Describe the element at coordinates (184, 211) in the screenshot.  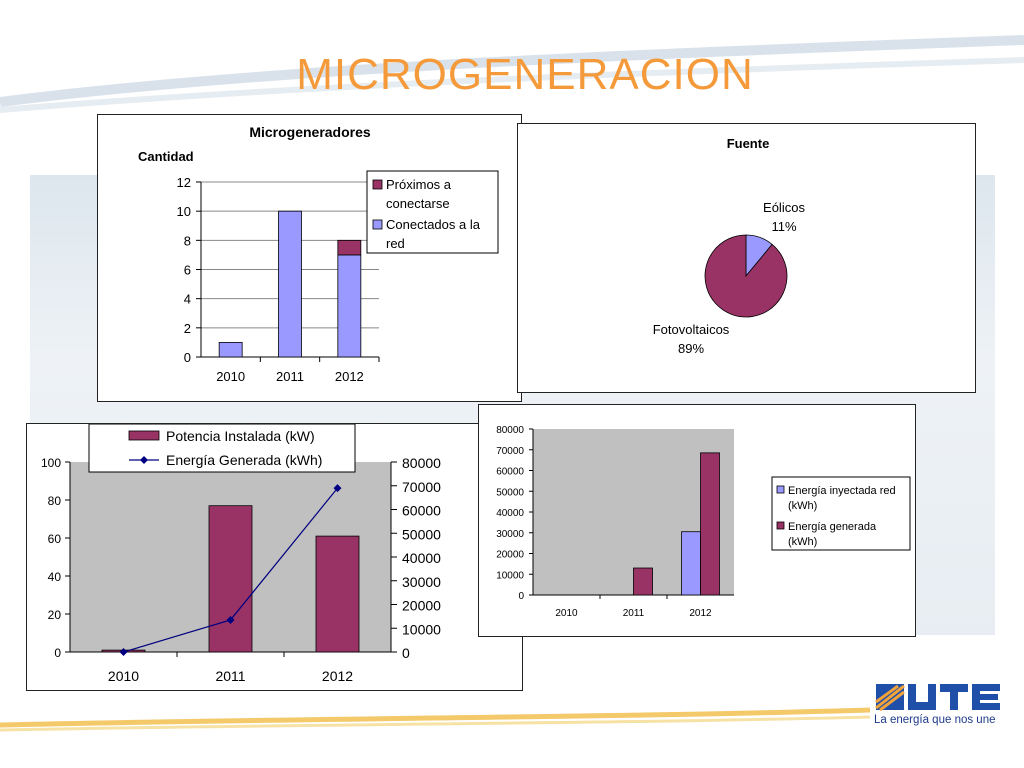
I see `y-tick-label: 10` at that location.